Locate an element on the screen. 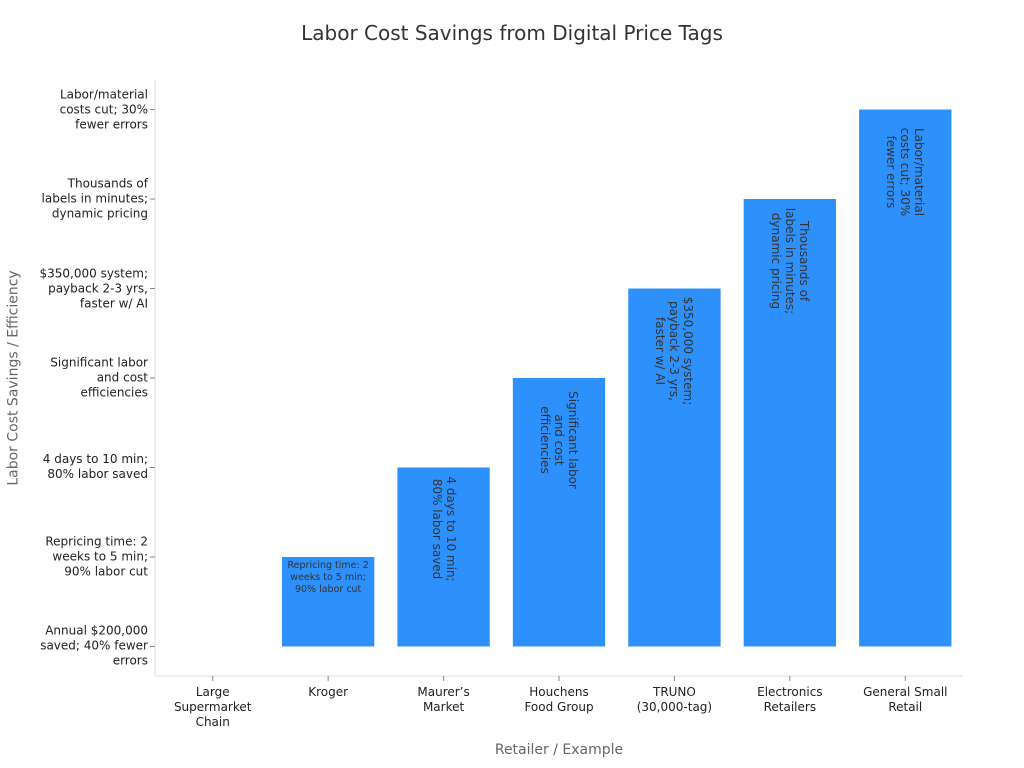 This screenshot has width=1024, height=768. data-label: 4 days to 10 min; 80% labor saved is located at coordinates (443, 529).